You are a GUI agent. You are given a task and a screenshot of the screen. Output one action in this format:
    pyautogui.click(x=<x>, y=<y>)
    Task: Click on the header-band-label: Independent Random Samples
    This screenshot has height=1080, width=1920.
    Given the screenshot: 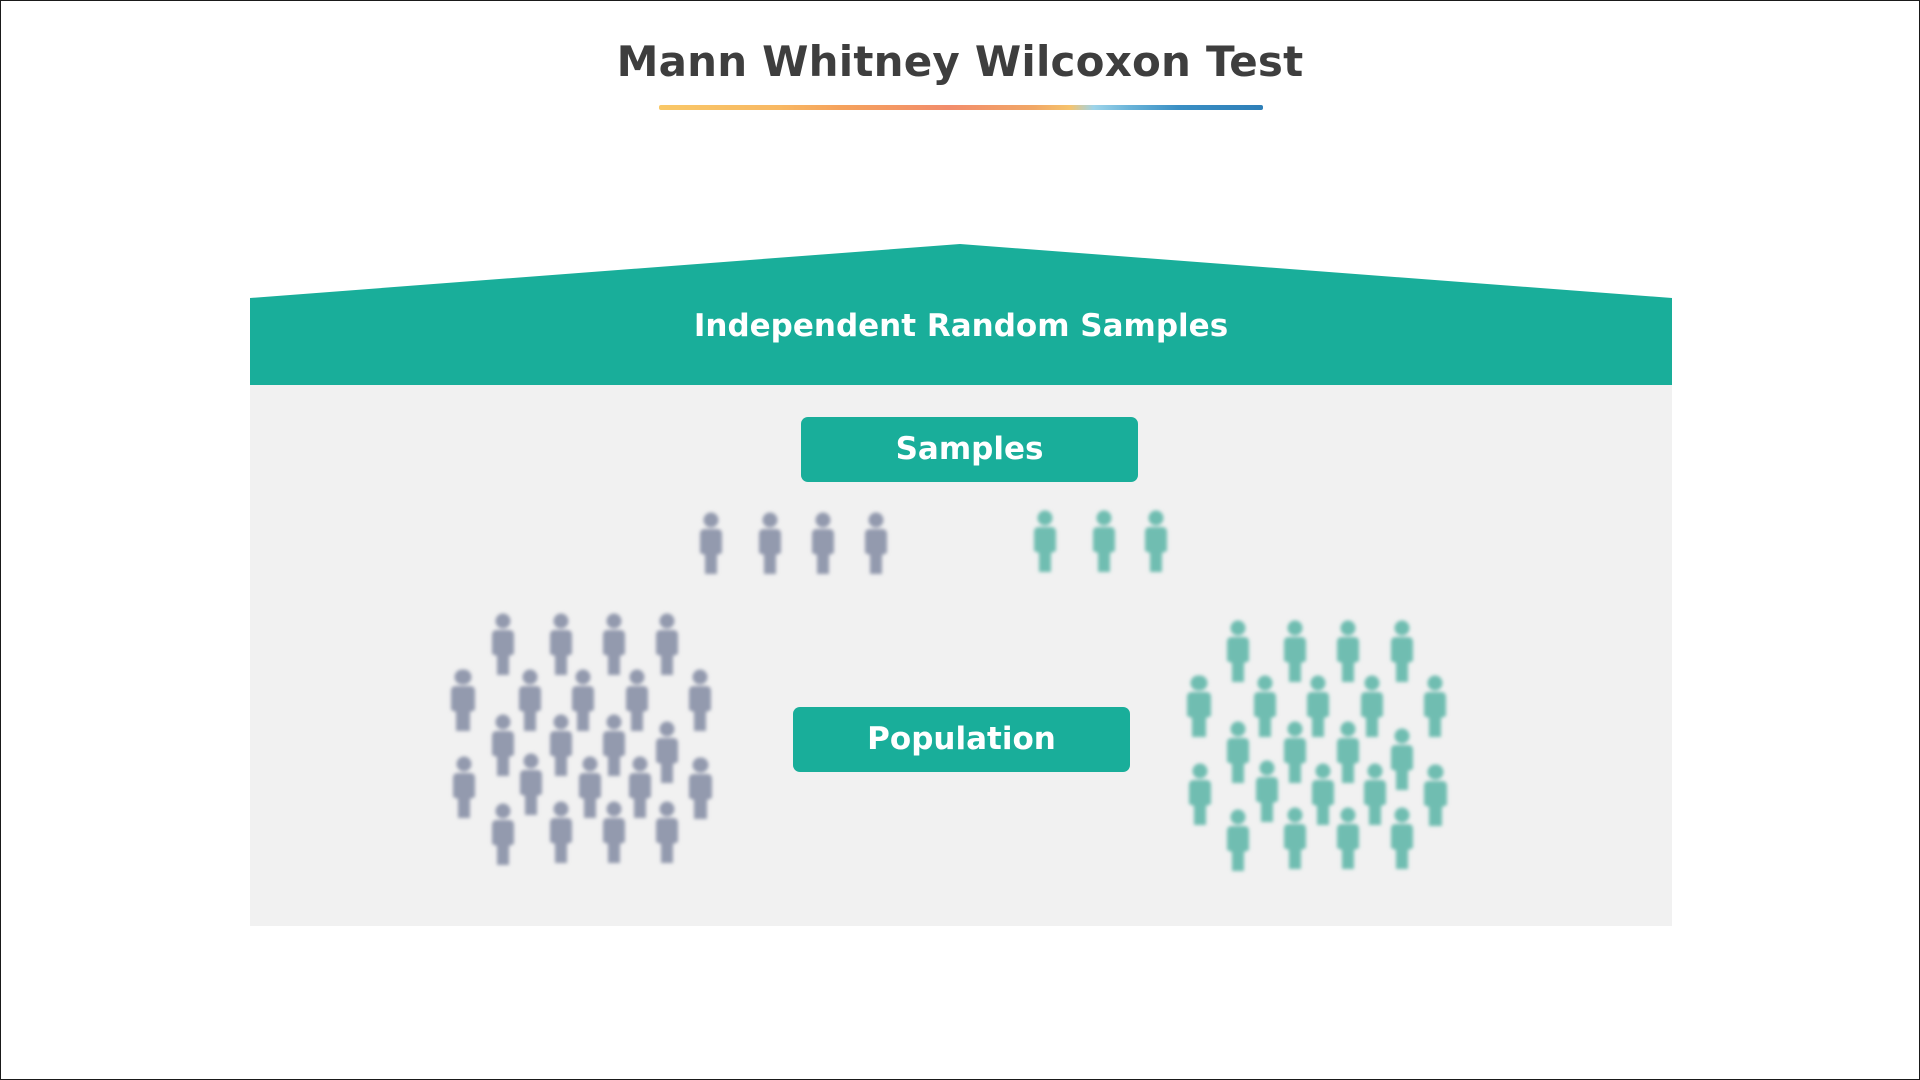 What is the action you would take?
    pyautogui.click(x=961, y=326)
    